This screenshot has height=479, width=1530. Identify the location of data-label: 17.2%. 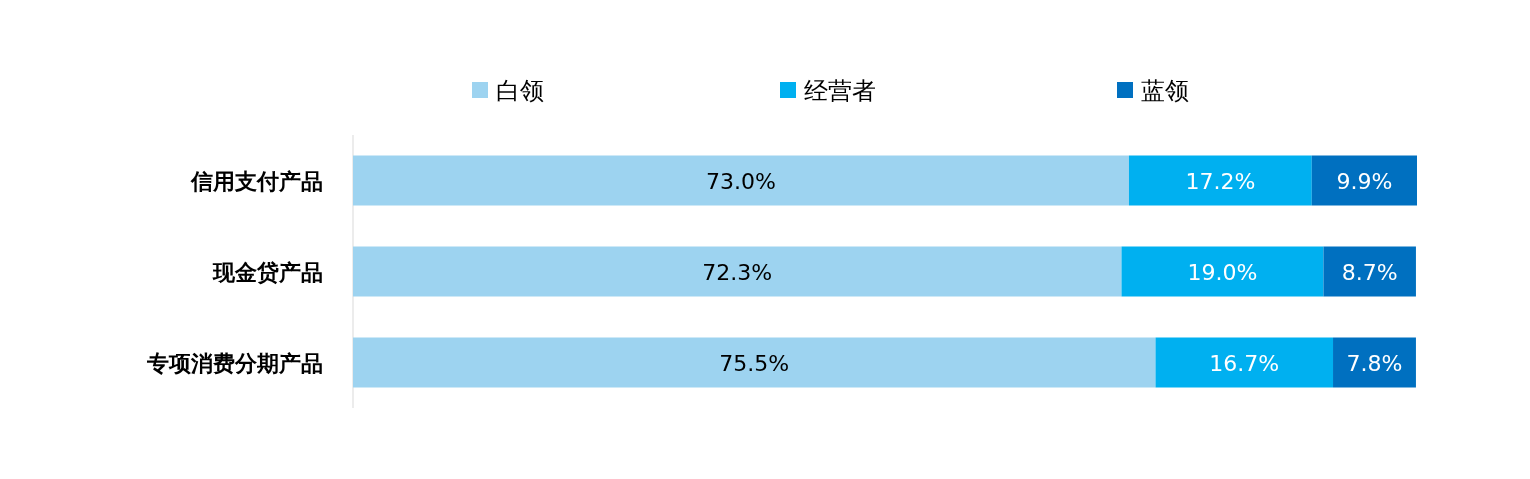
(1220, 181).